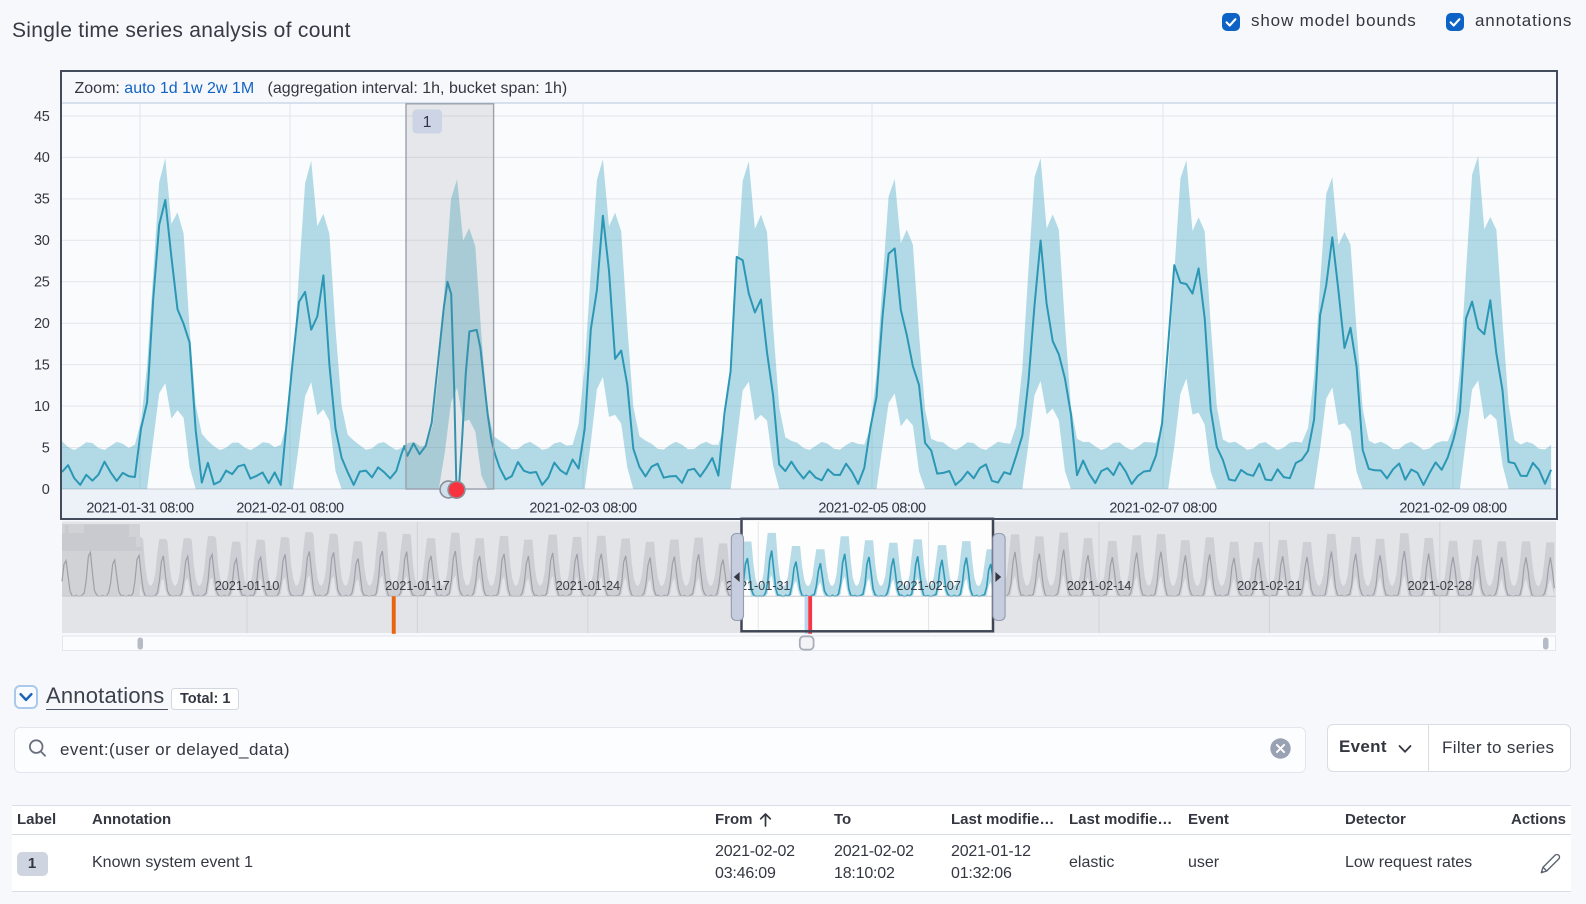 Image resolution: width=1586 pixels, height=904 pixels. I want to click on svg-text: 2021-02-09 08:00, so click(1453, 509).